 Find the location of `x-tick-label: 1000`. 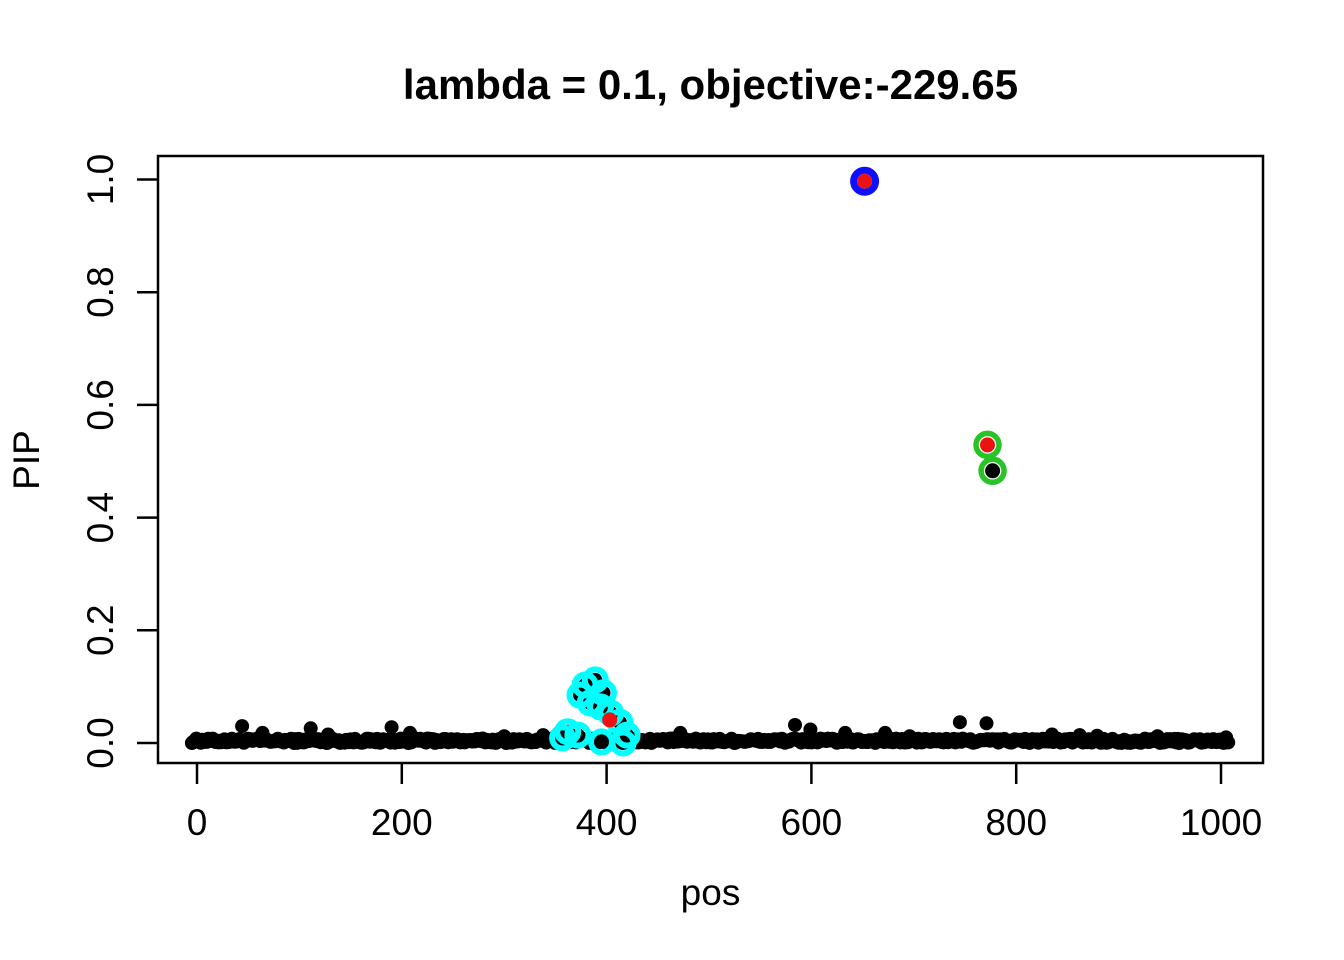

x-tick-label: 1000 is located at coordinates (1221, 822).